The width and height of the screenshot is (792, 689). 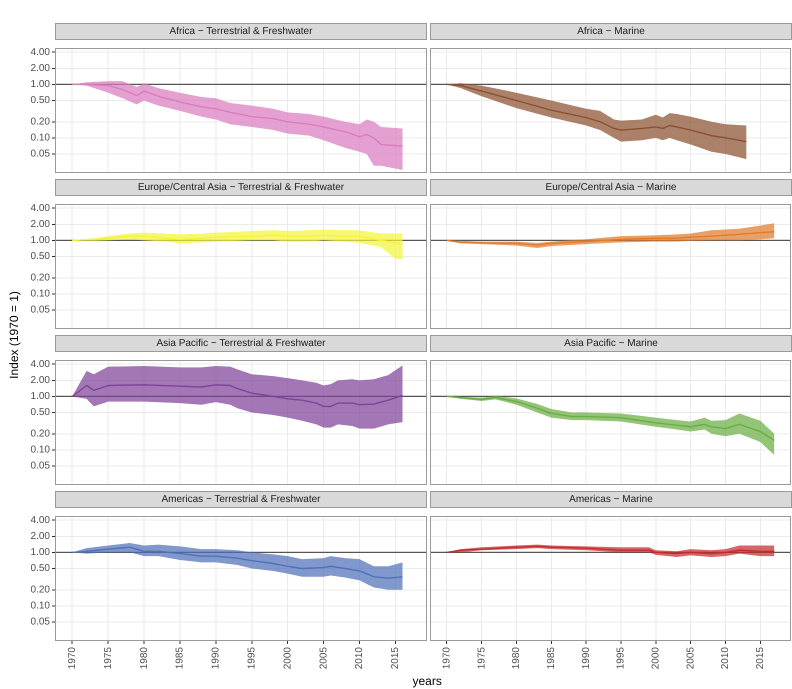 I want to click on chart-title: Asia Pacific − Terrestrial & Freshwater, so click(x=241, y=343).